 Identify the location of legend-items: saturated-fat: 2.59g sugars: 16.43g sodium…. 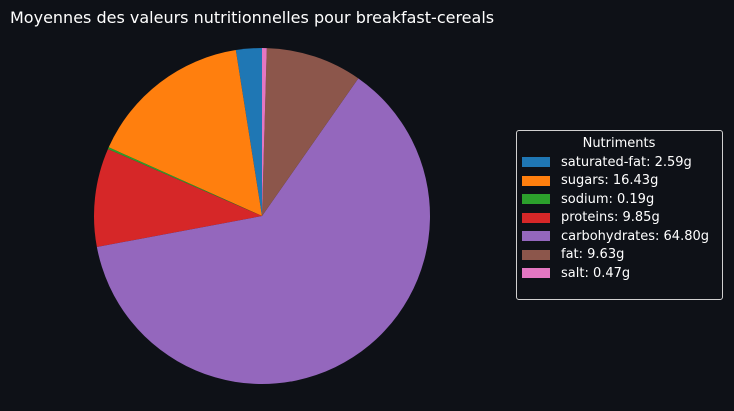
(619, 218).